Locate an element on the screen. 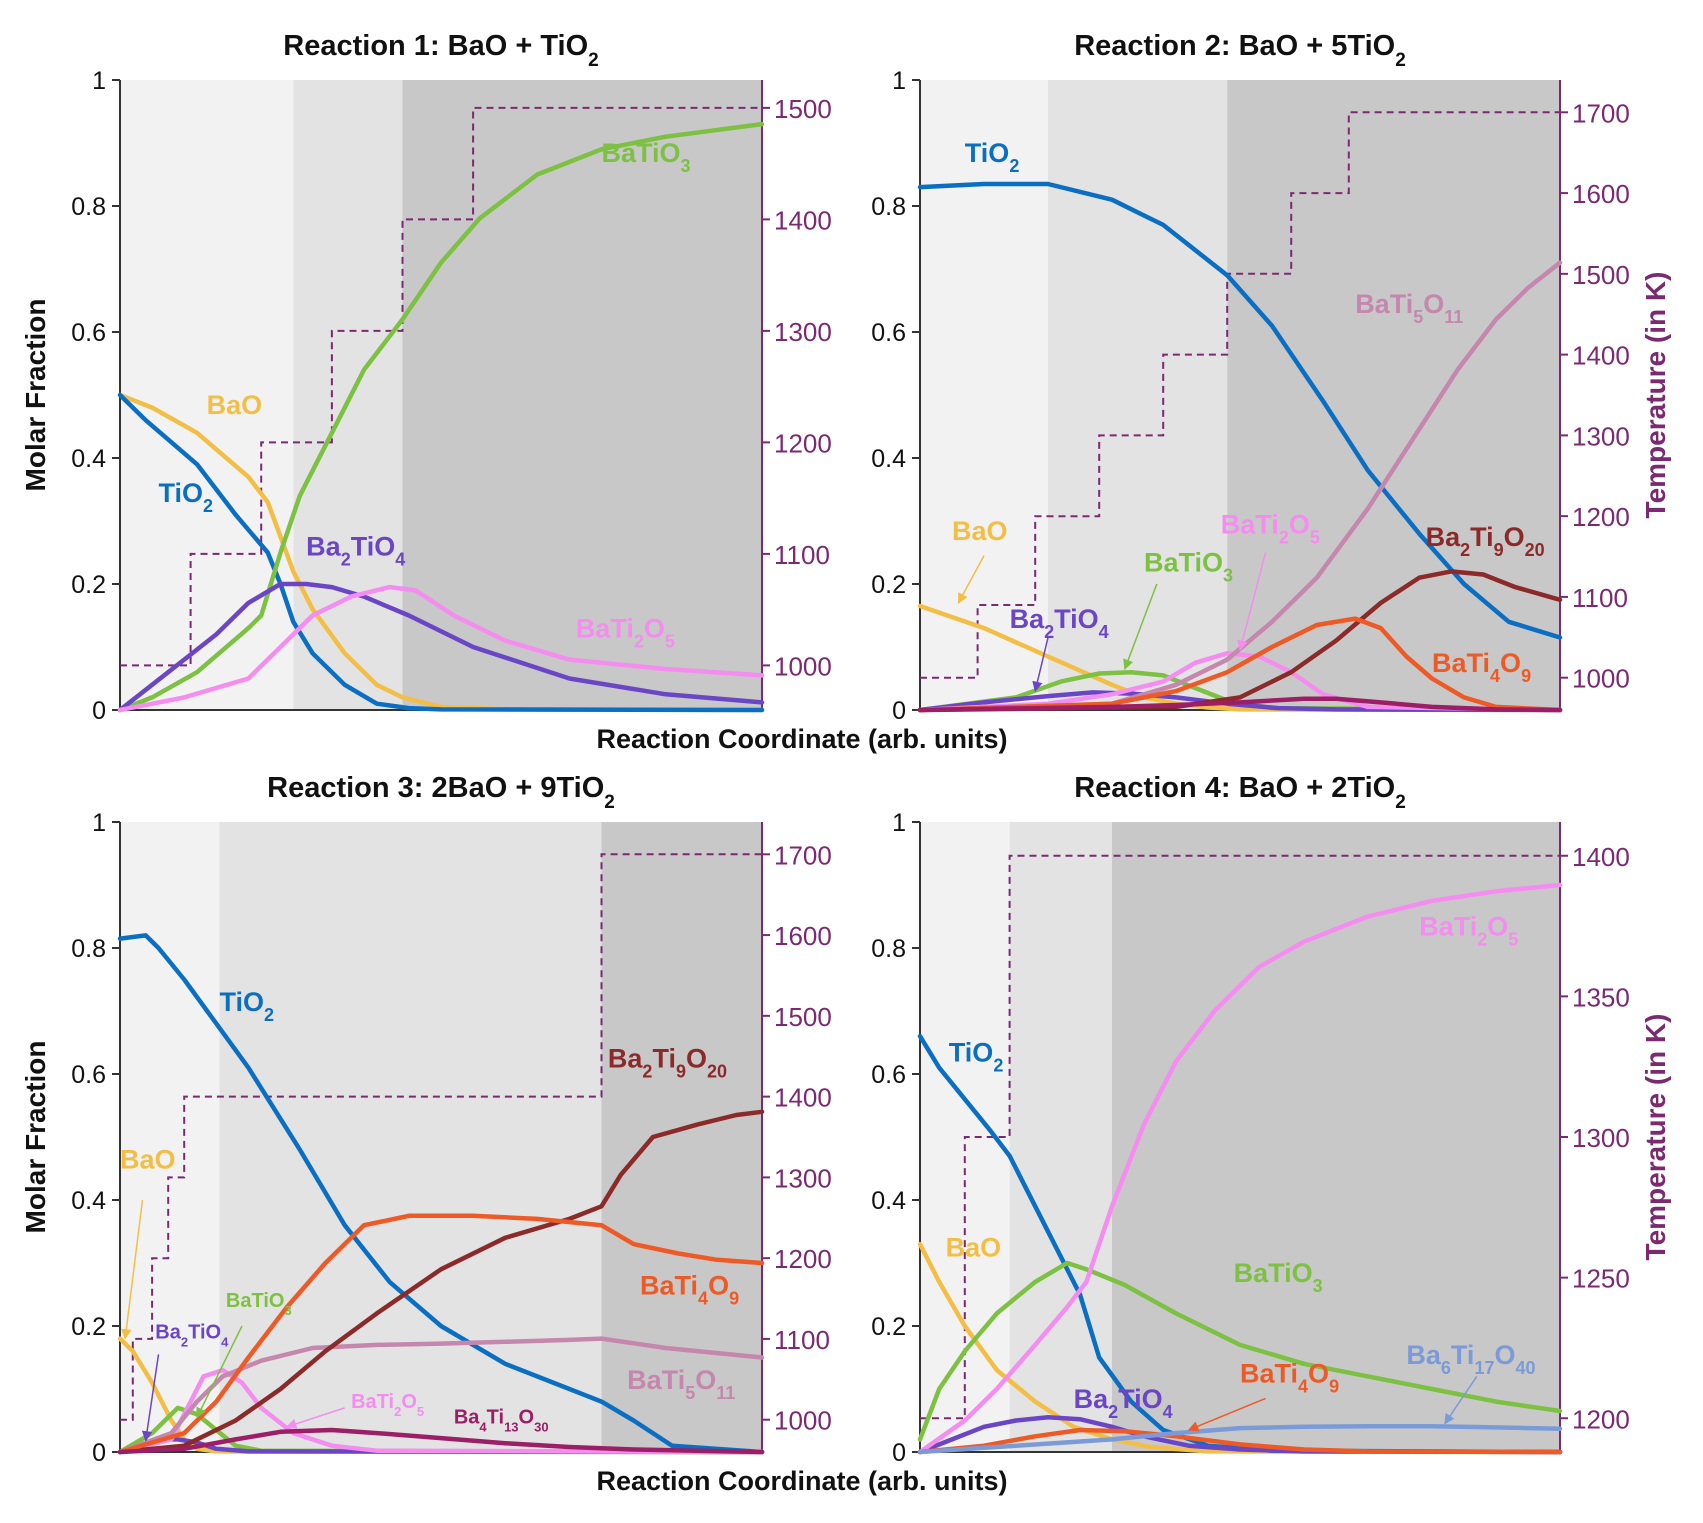  y2-tick-label: 1350 is located at coordinates (1601, 997).